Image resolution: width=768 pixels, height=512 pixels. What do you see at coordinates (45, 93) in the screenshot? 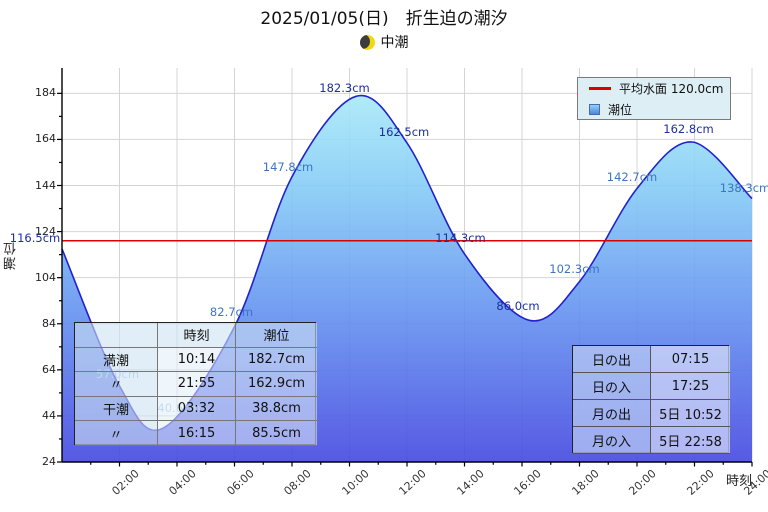
I see `y-tick-label: 184` at bounding box center [45, 93].